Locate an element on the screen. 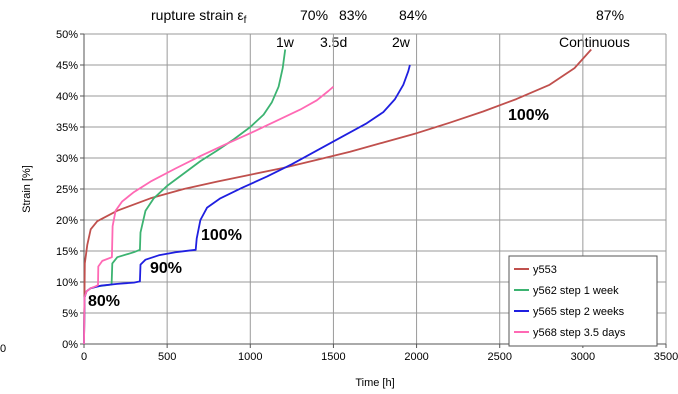 The width and height of the screenshot is (678, 394). y-tick-label: 10% is located at coordinates (67, 283).